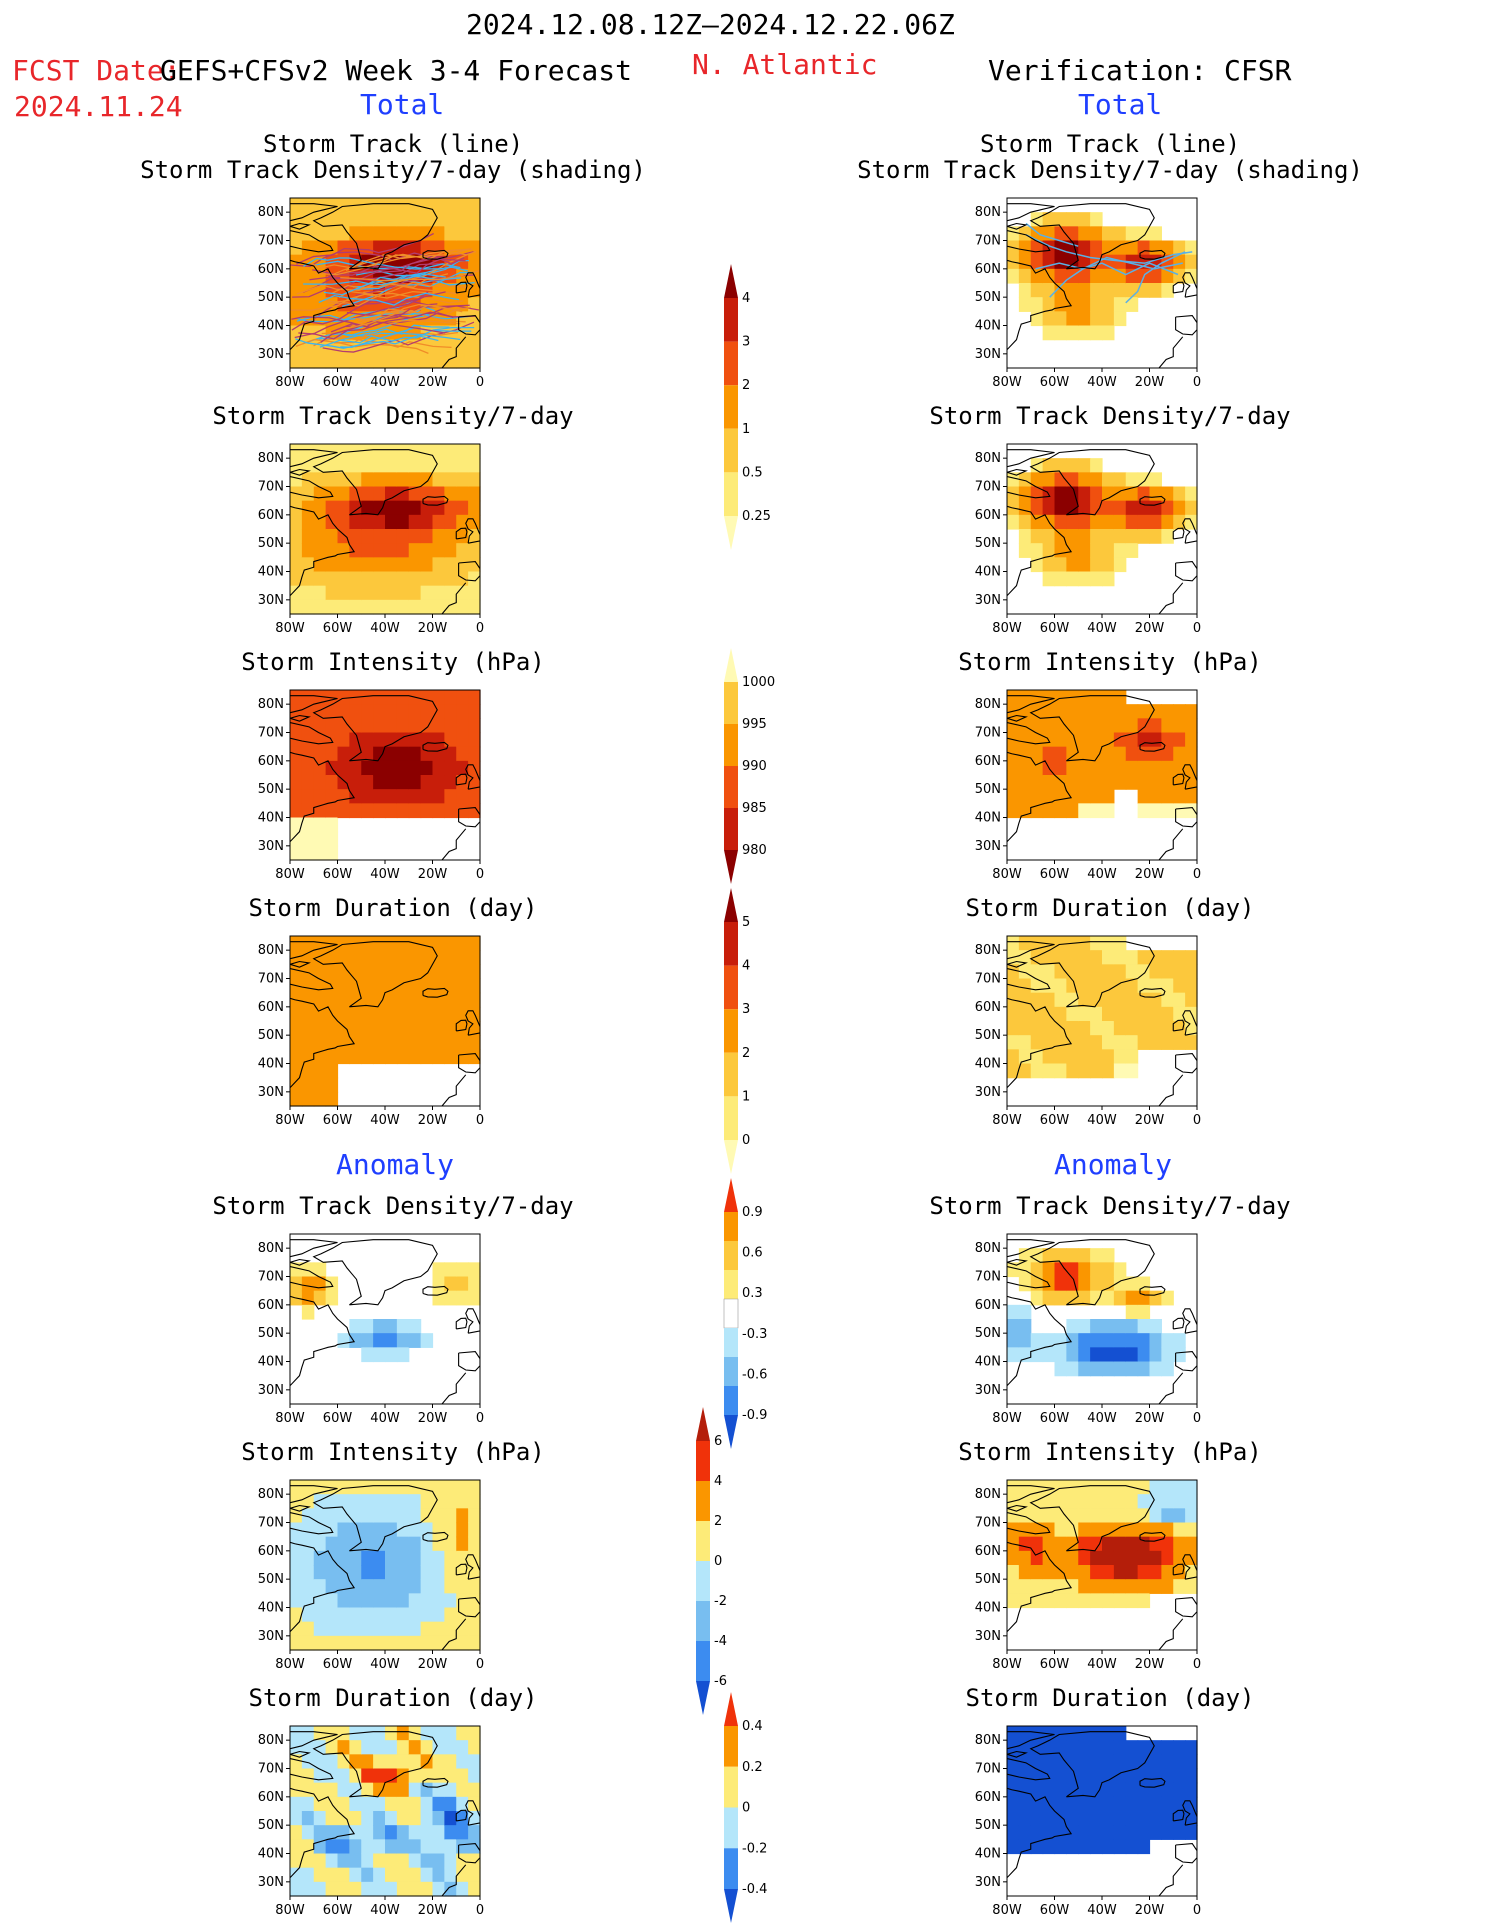 This screenshot has height=1925, width=1487. Describe the element at coordinates (988, 487) in the screenshot. I see `lat-tick-label: 70N` at that location.